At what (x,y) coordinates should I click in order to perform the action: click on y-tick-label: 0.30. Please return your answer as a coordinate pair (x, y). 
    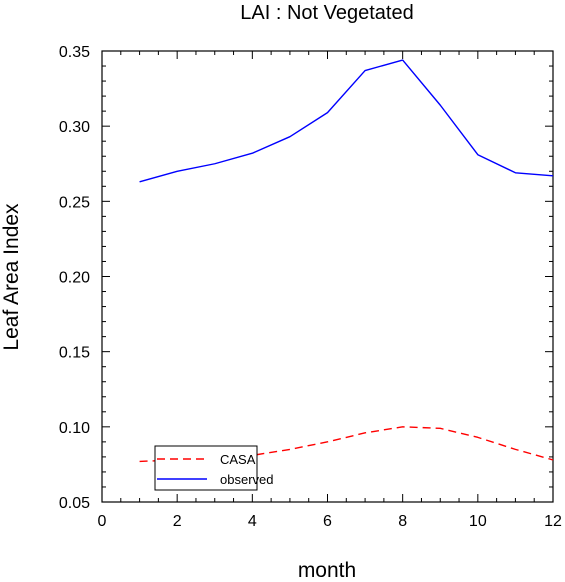
    Looking at the image, I should click on (74, 127).